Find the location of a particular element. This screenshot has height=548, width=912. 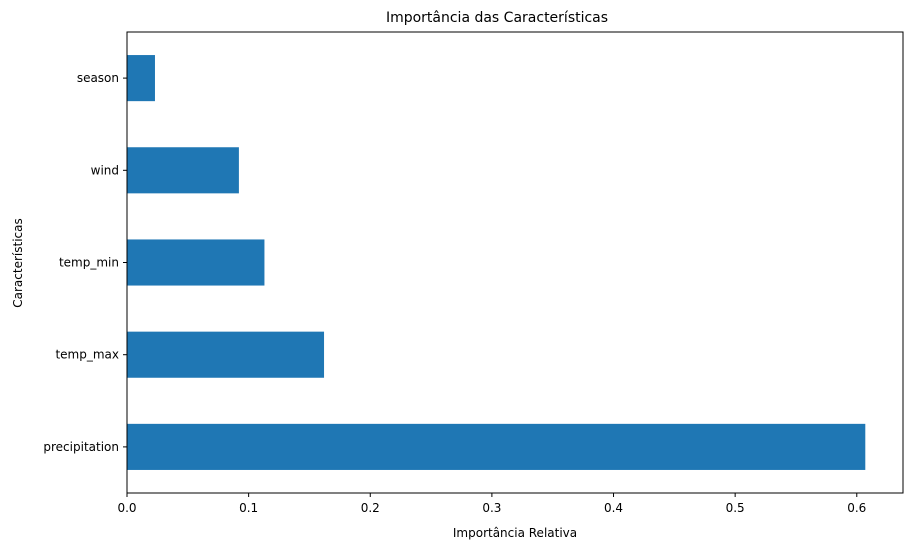

x-tick-label: 0.1 is located at coordinates (248, 508).